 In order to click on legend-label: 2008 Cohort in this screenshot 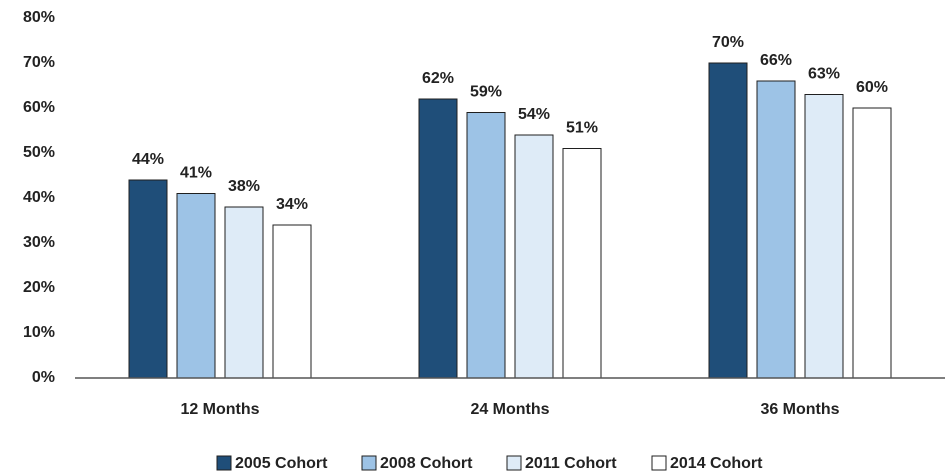, I will do `click(426, 463)`.